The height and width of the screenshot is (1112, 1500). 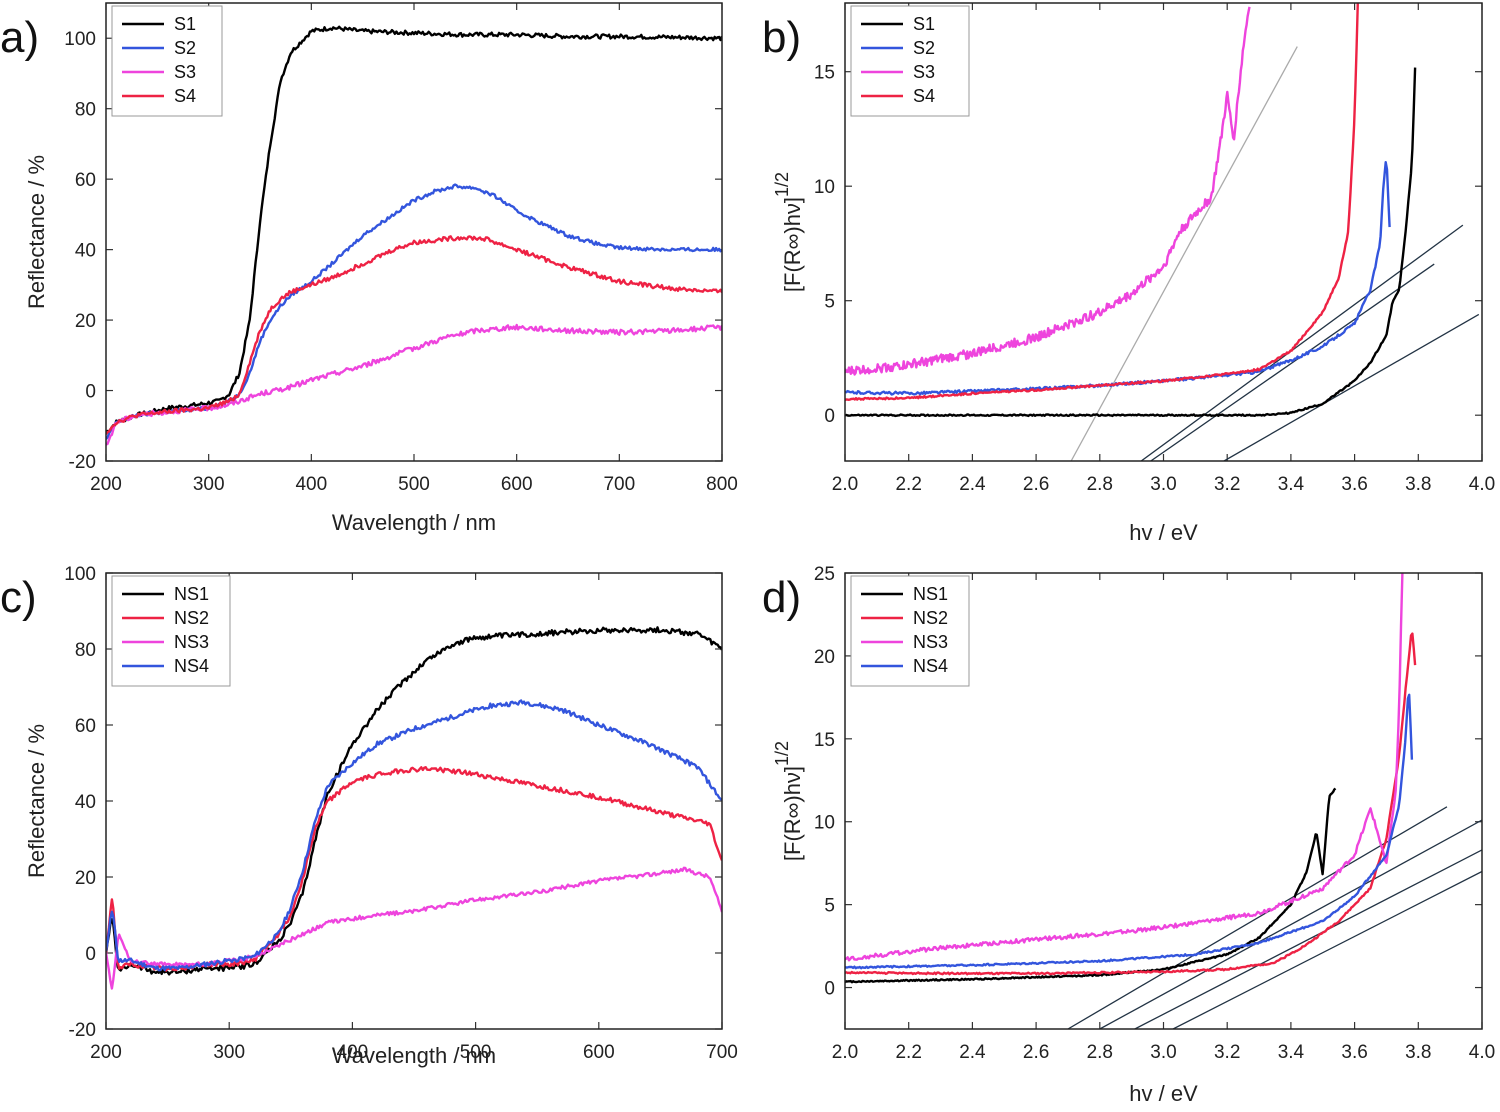 I want to click on series-line-NS3, so click(x=1124, y=767).